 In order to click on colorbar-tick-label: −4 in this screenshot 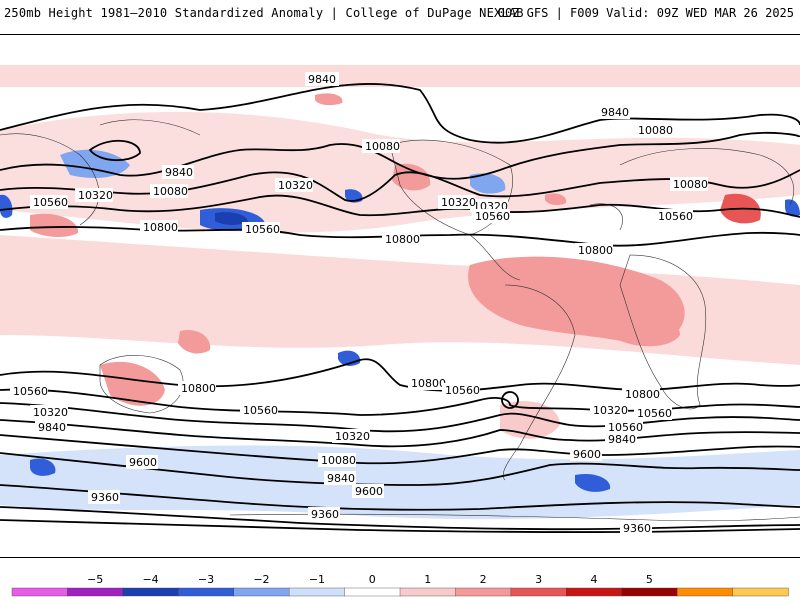, I will do `click(150, 579)`.